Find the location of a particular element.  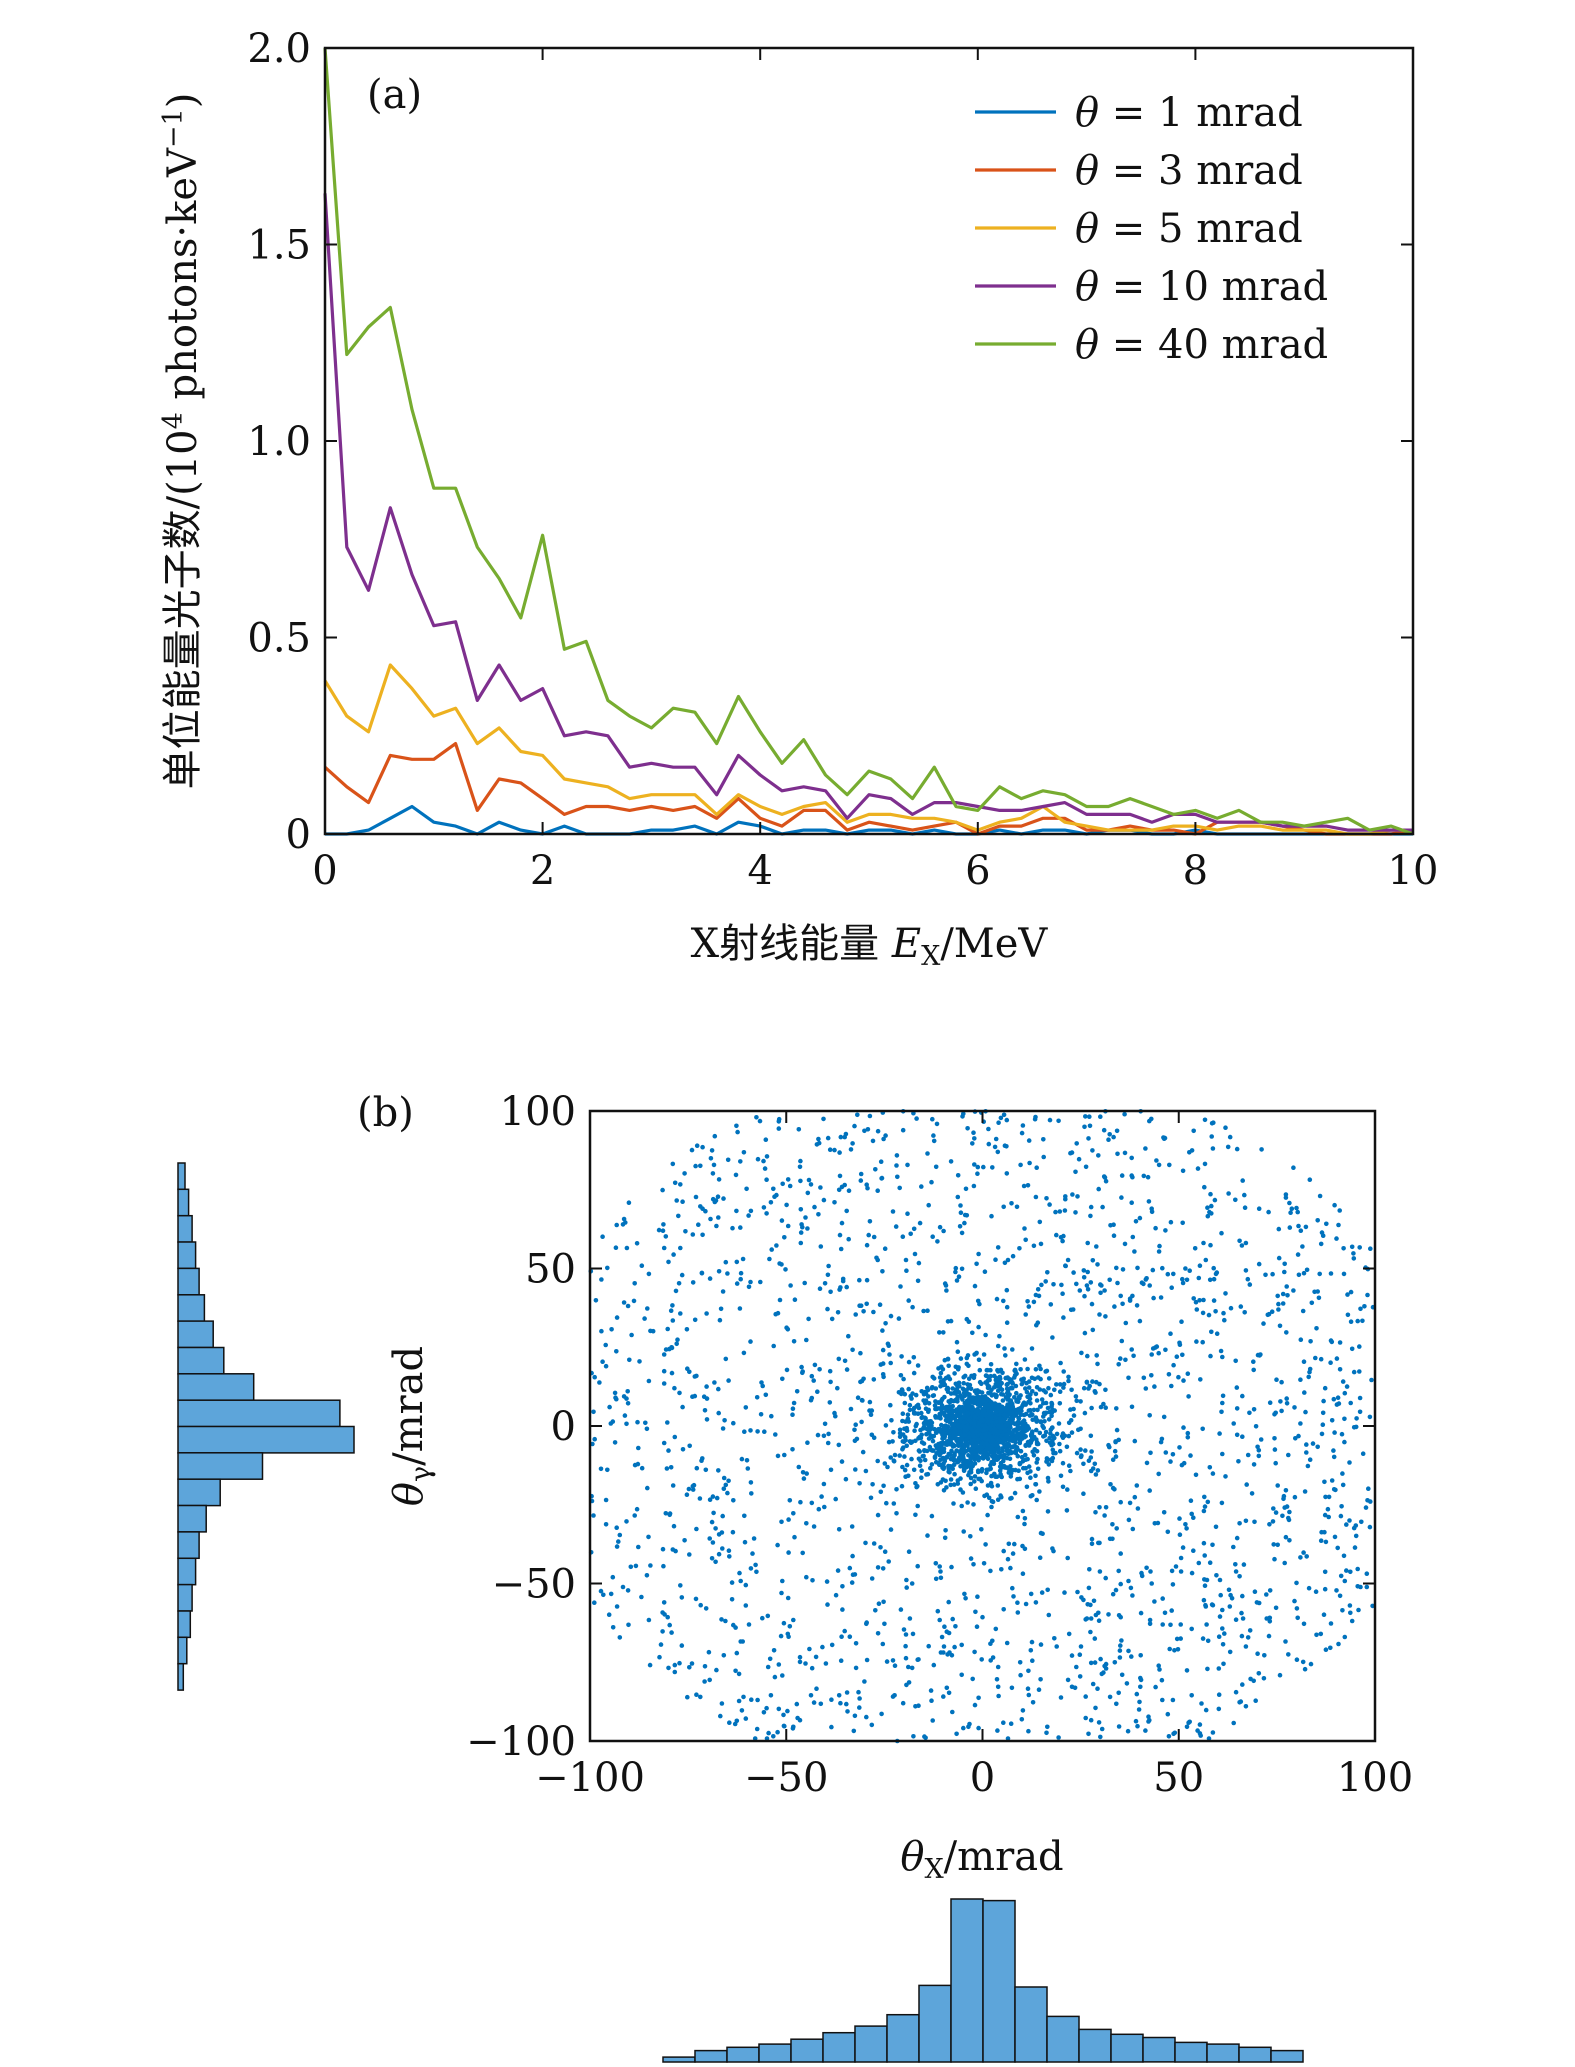

panel-b-y-title-subscript: γ is located at coordinates (421, 1474).